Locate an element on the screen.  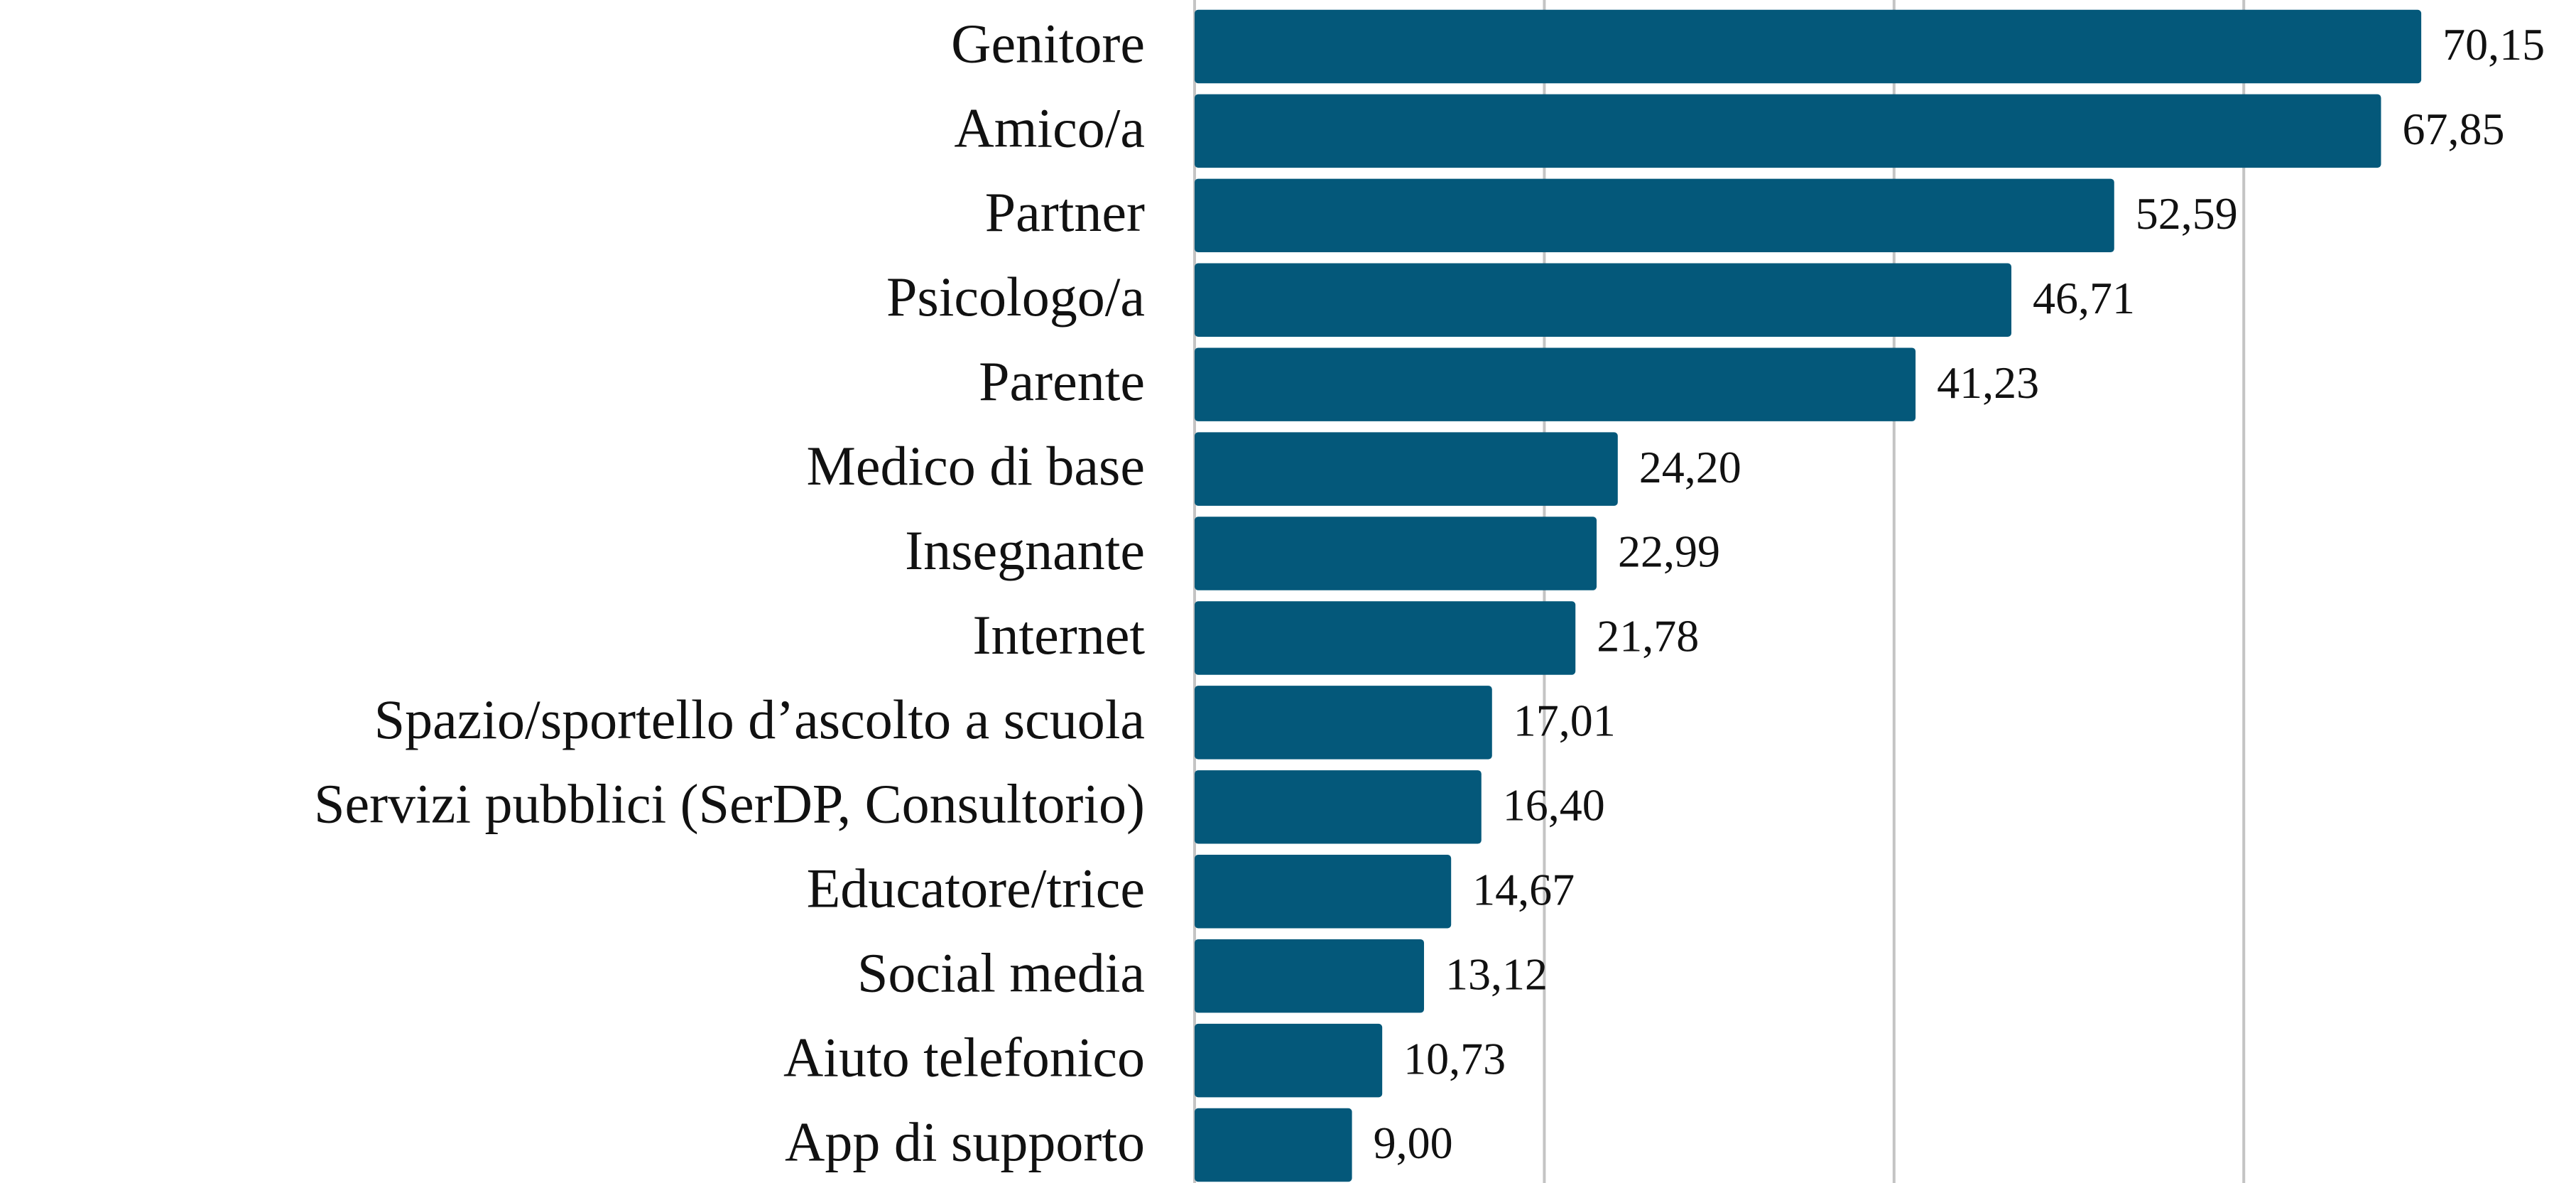
value-label: 9,00 is located at coordinates (1413, 1143).